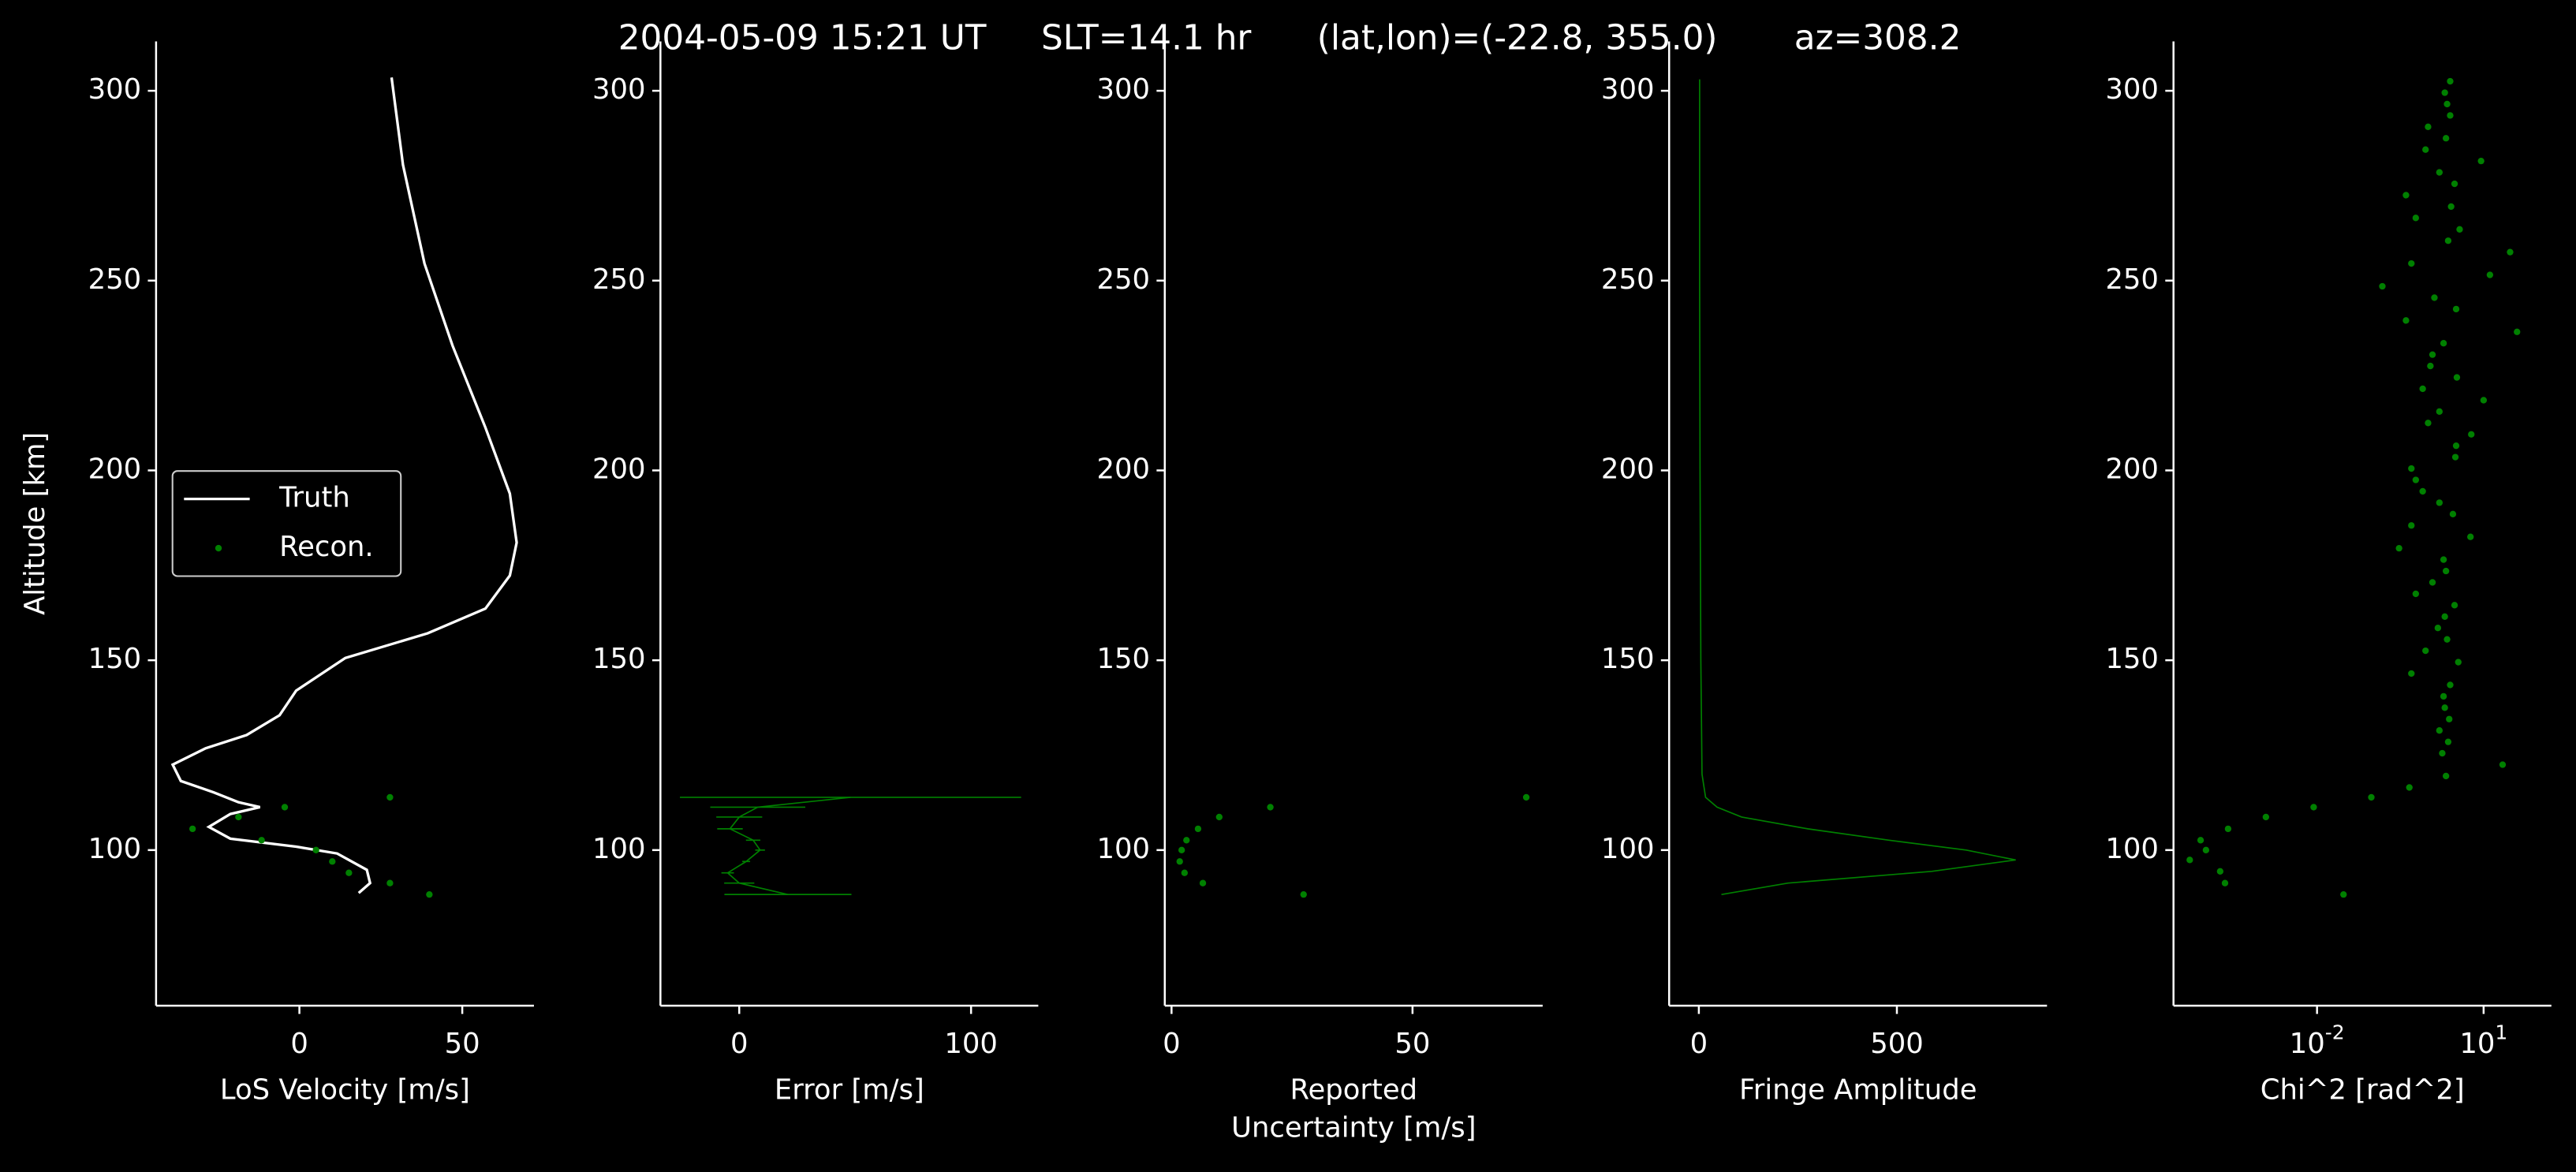  Describe the element at coordinates (1858, 1090) in the screenshot. I see `x-axis-label: Fringe Amplitude` at that location.